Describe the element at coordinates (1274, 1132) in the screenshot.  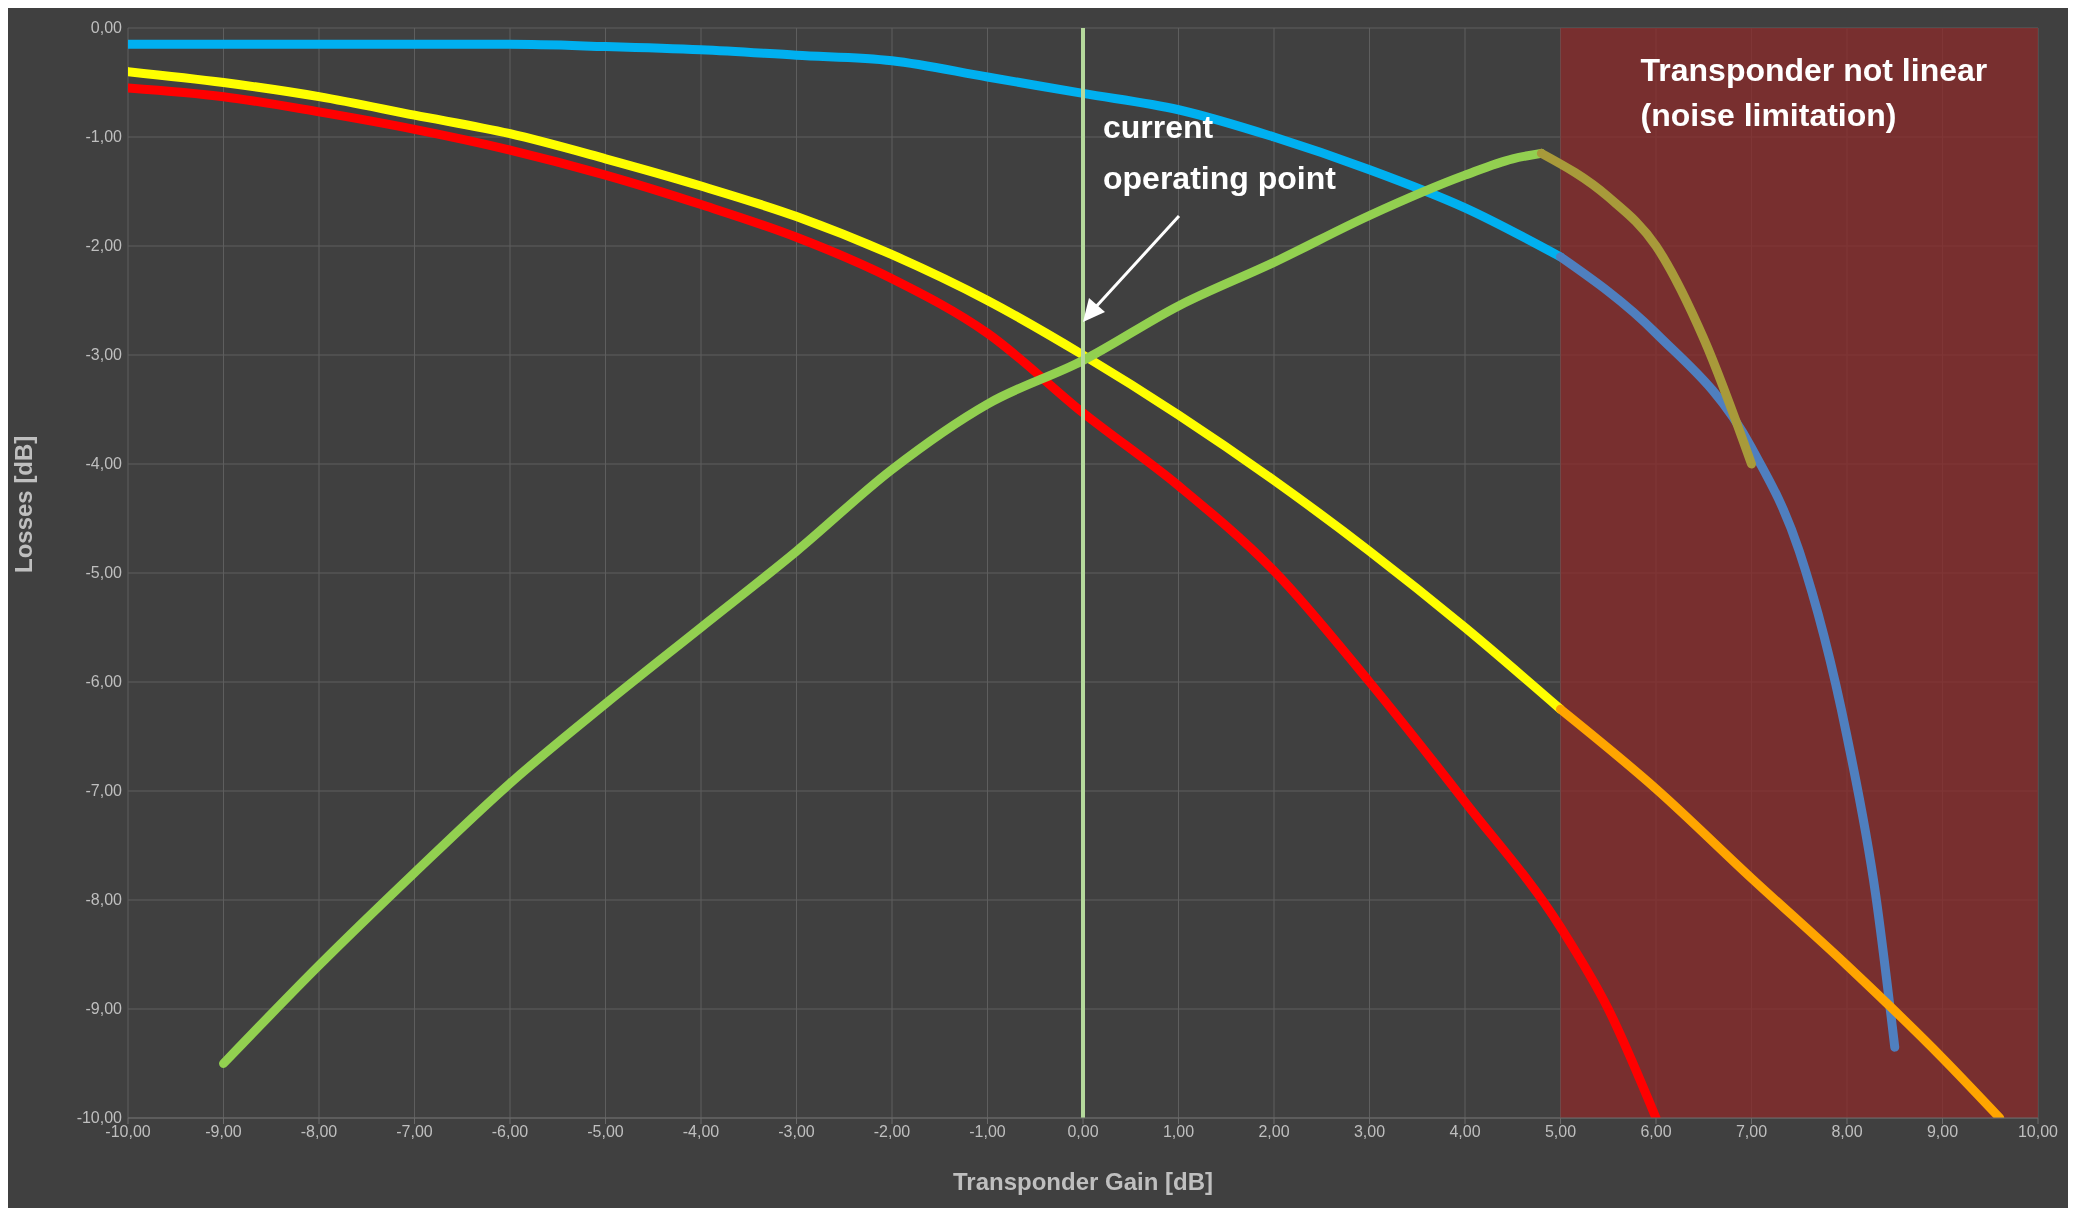
I see `x-tick-label: 2,00` at that location.